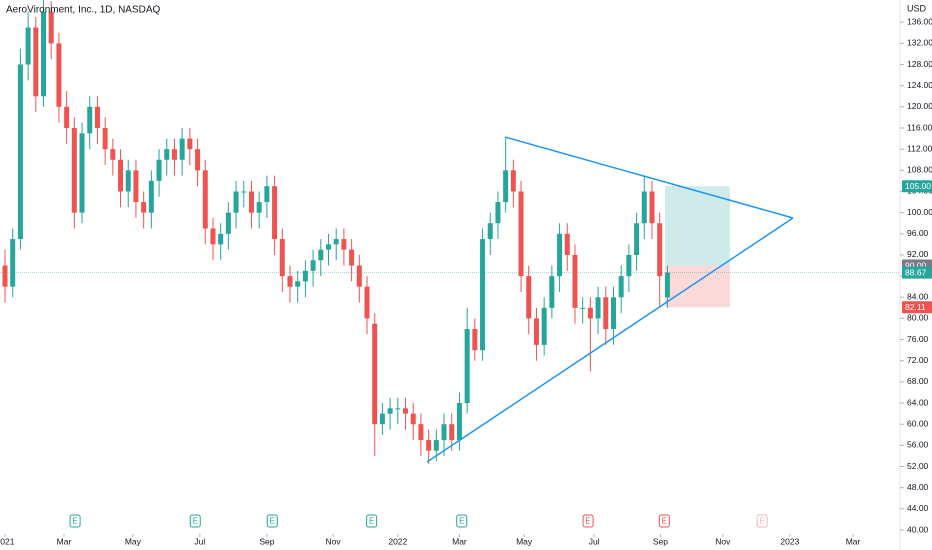 This screenshot has width=932, height=550. I want to click on currency: USD, so click(917, 8).